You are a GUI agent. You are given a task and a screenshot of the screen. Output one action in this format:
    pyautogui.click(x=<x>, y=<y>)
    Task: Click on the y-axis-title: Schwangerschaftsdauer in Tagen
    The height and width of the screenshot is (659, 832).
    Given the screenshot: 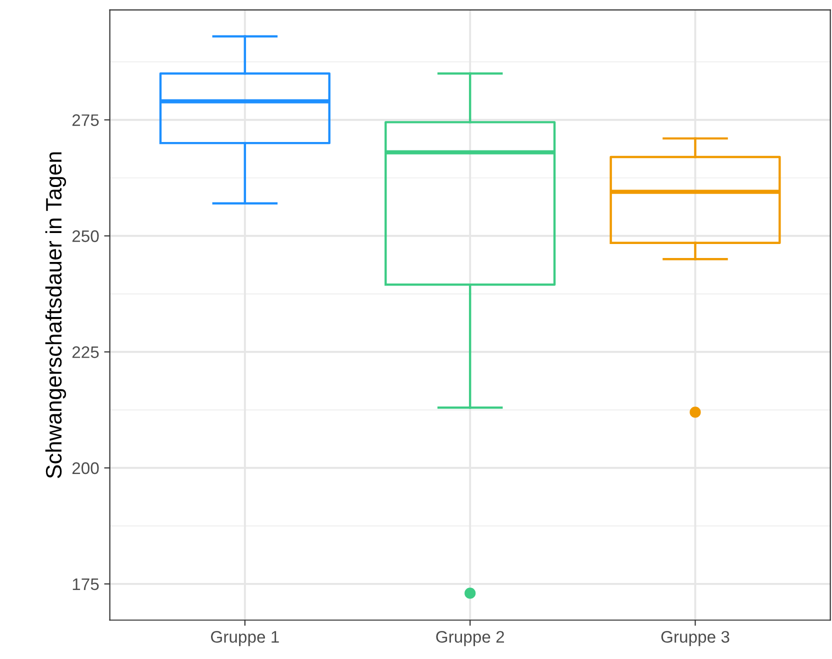 What is the action you would take?
    pyautogui.click(x=55, y=315)
    